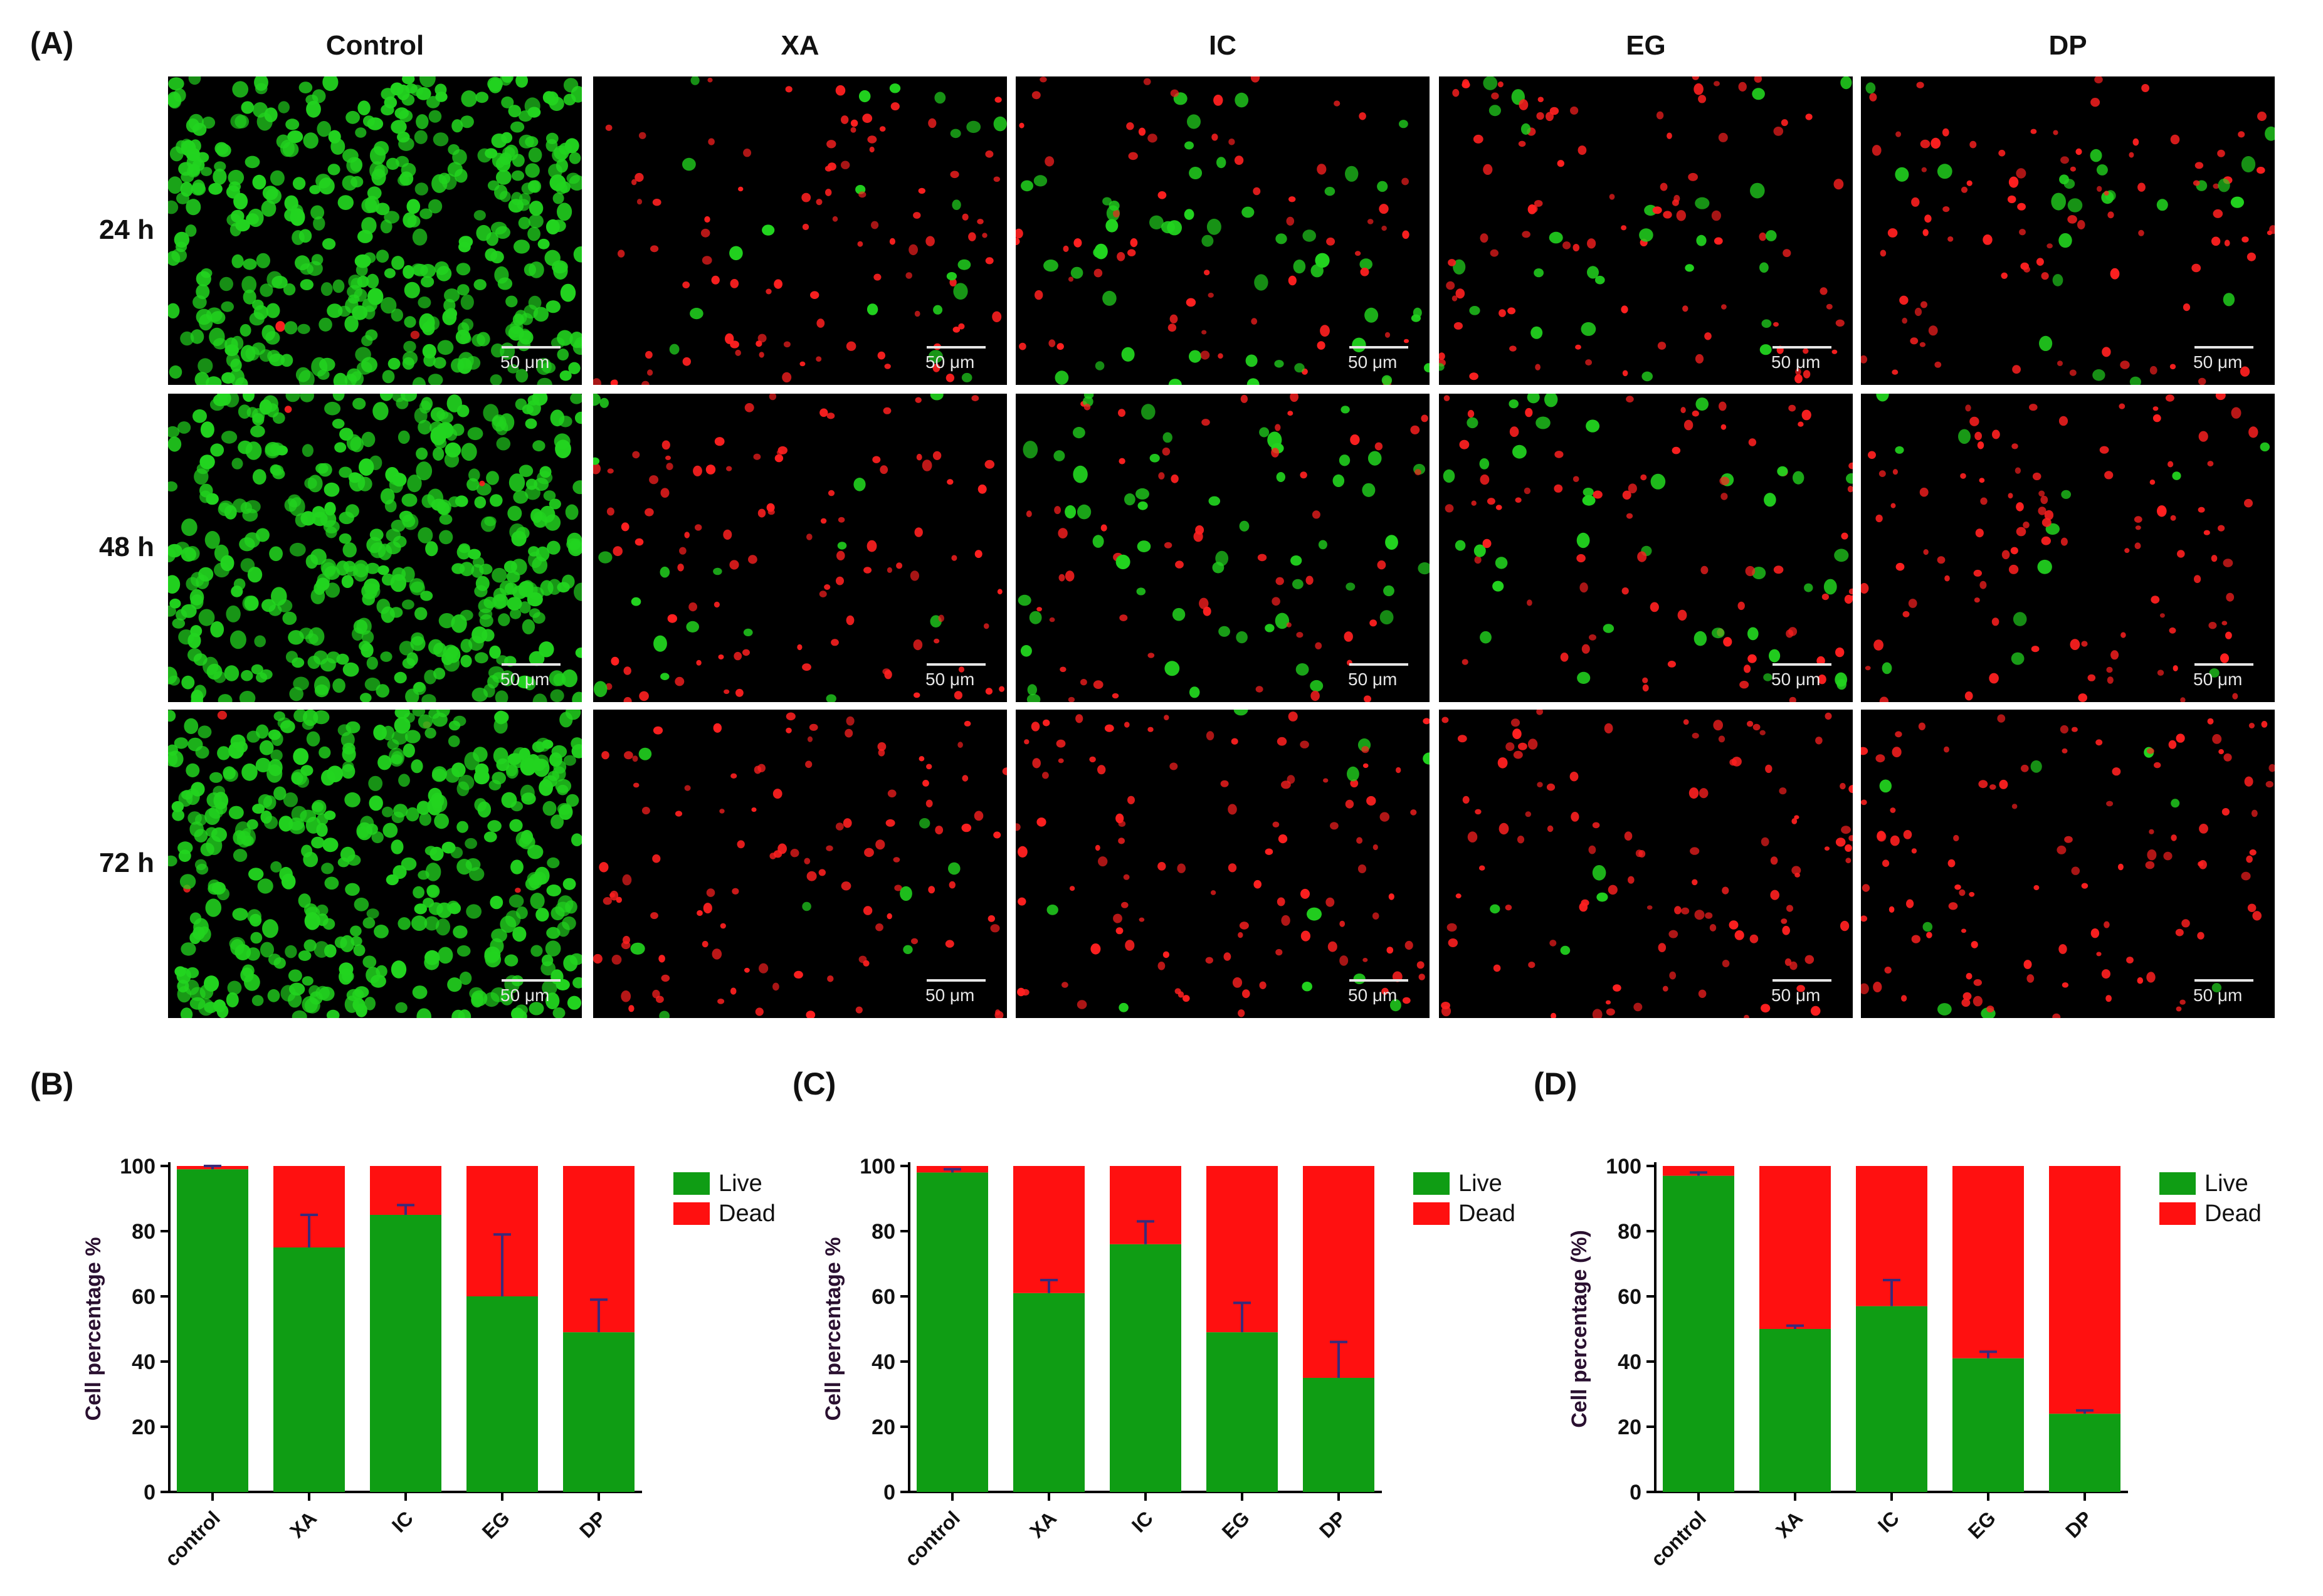  I want to click on column-header-ic: IC, so click(1222, 46).